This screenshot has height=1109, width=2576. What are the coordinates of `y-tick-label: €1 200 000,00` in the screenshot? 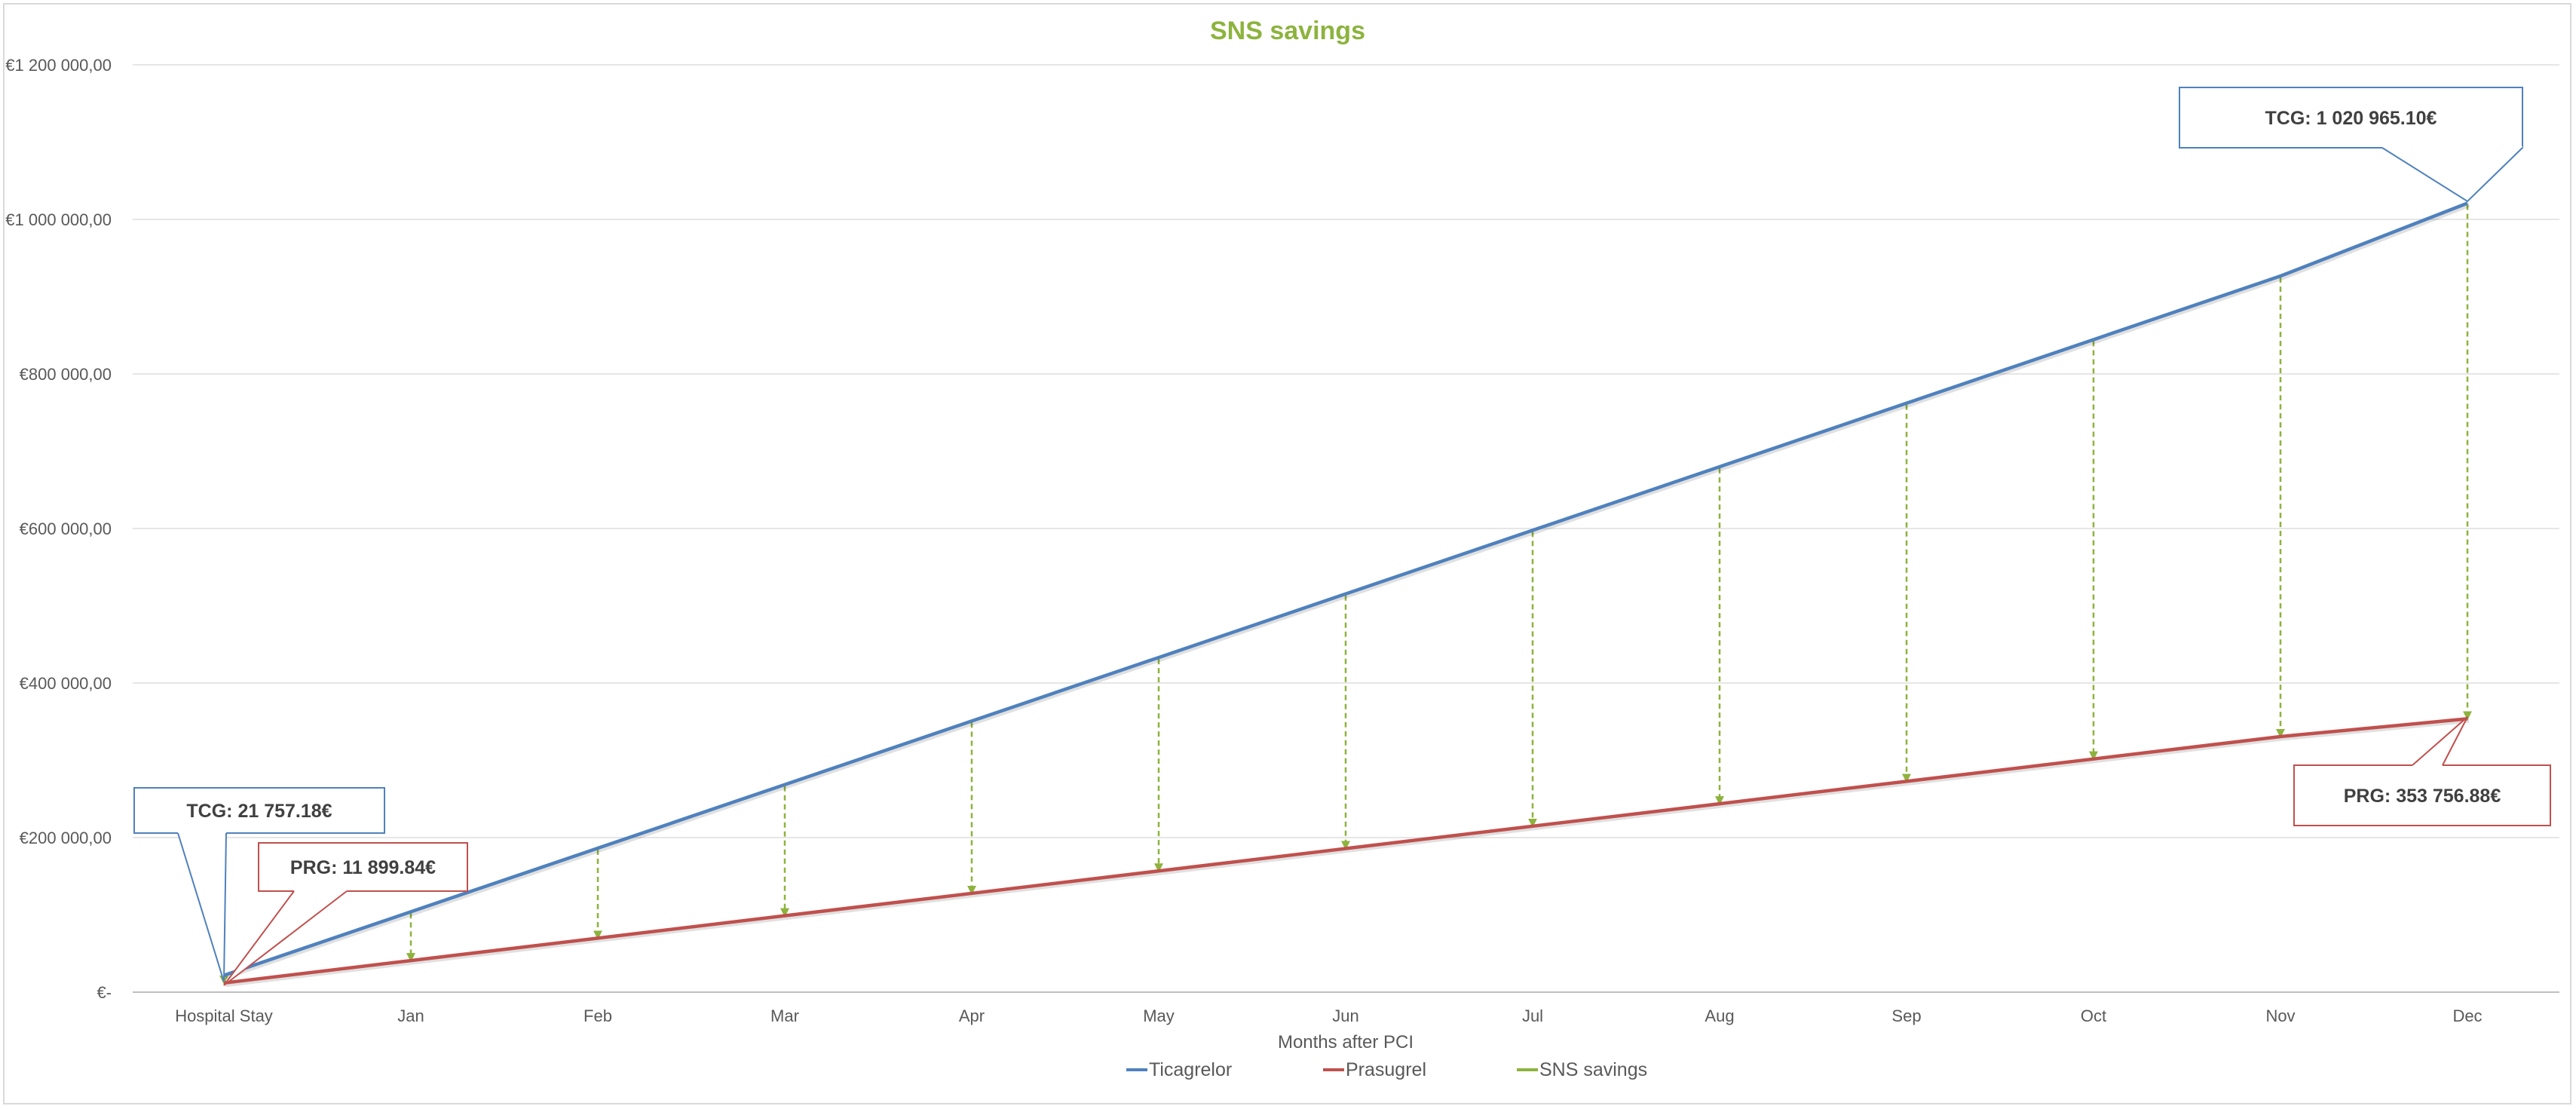 It's located at (58, 65).